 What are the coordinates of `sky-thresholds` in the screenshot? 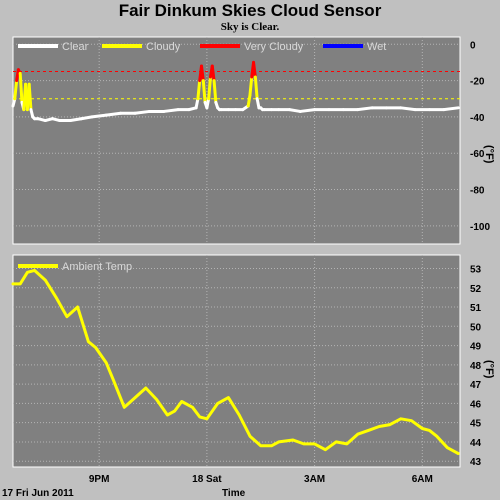 It's located at (236, 85).